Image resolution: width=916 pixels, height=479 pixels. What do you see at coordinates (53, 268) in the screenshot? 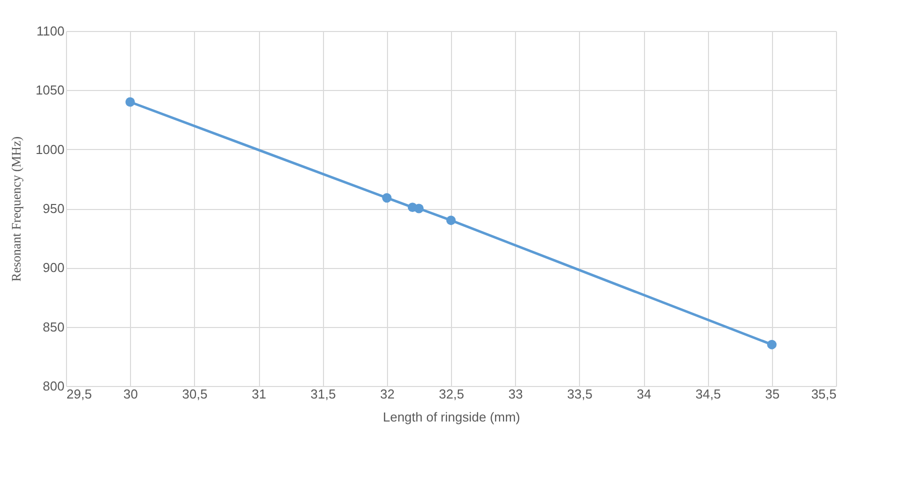
I see `y-tick-label: 900` at bounding box center [53, 268].